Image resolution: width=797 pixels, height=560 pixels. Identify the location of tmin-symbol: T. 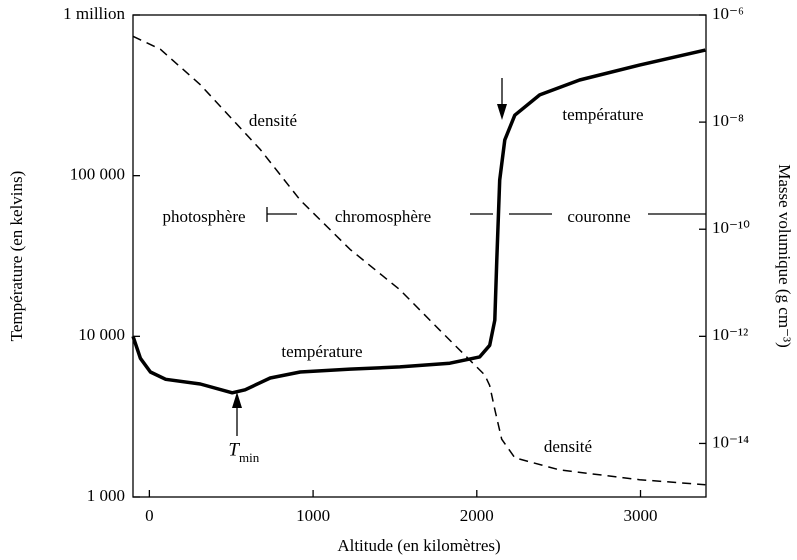
(234, 449).